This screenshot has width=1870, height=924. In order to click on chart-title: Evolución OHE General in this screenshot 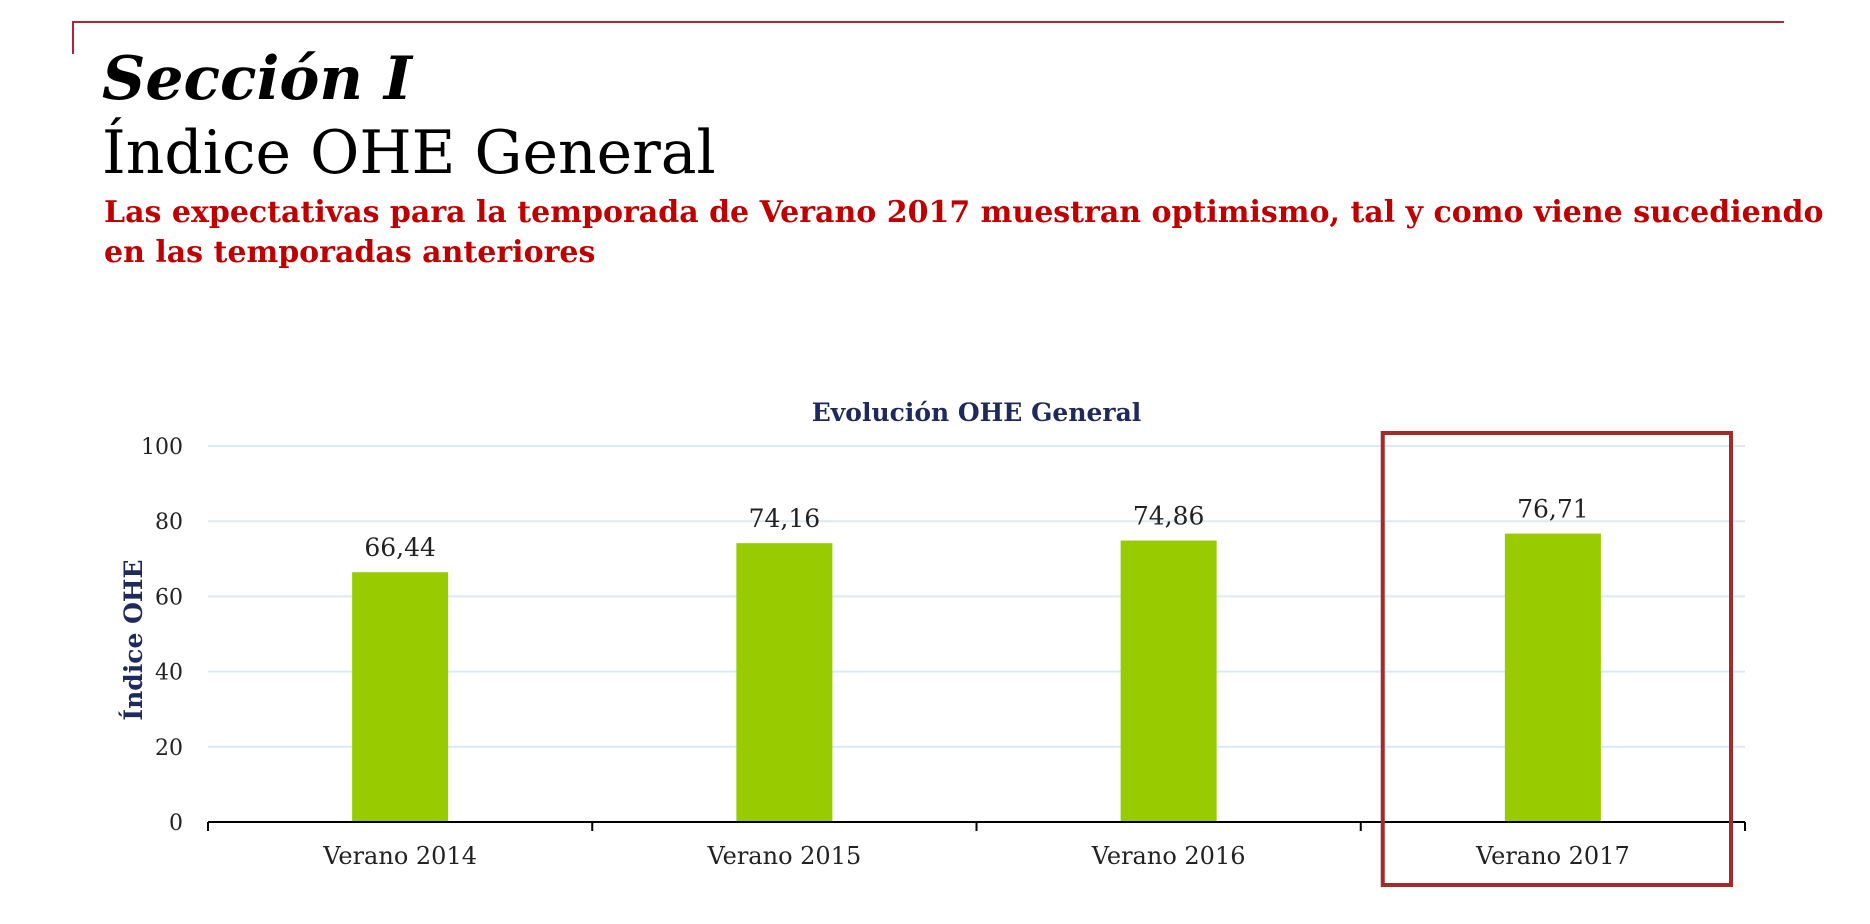, I will do `click(977, 412)`.